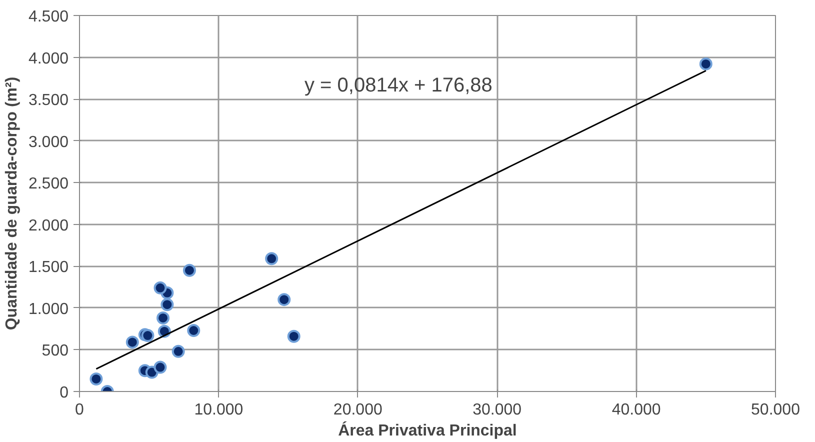 The width and height of the screenshot is (815, 442). Describe the element at coordinates (48, 267) in the screenshot. I see `y-tick-label: 1.500` at that location.